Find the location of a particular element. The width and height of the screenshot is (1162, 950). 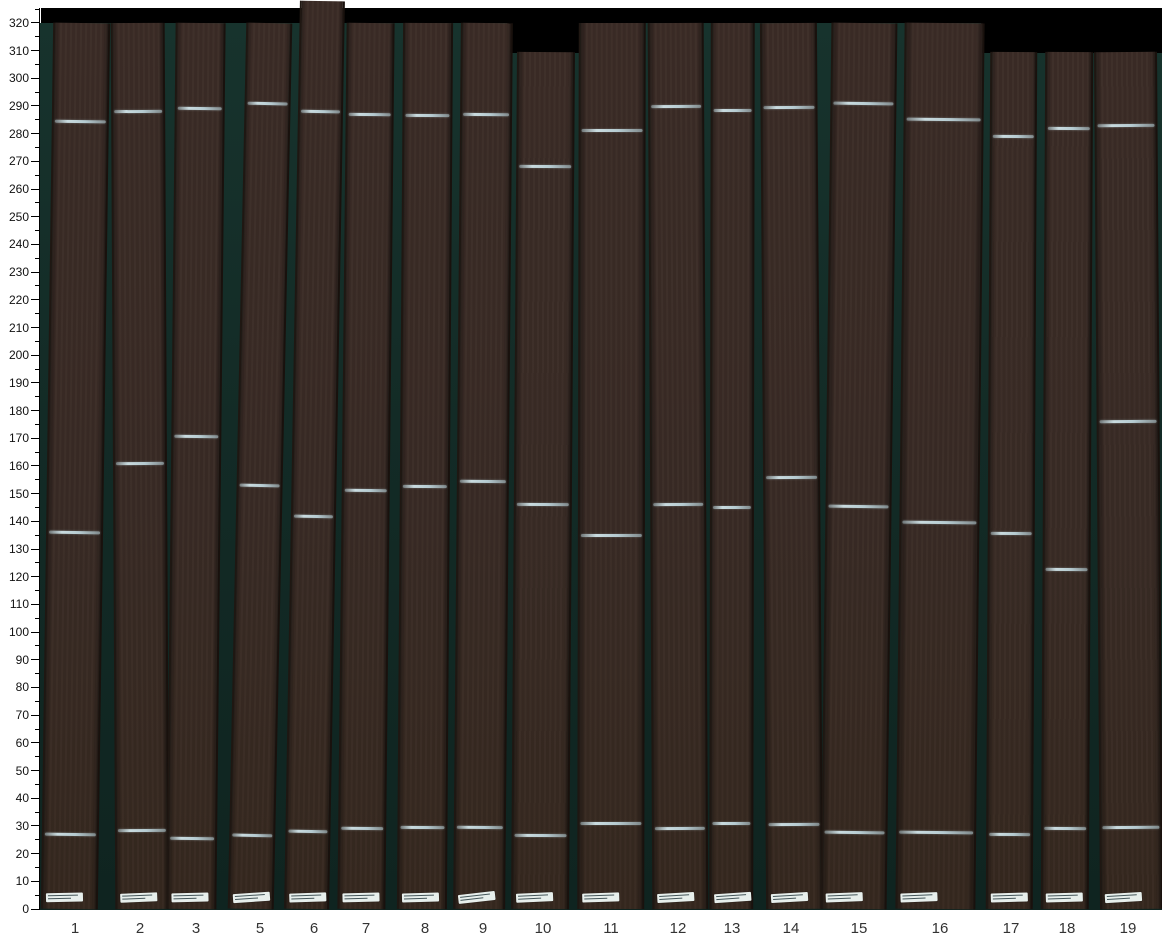

y-tick-label: 140 is located at coordinates (18, 521).